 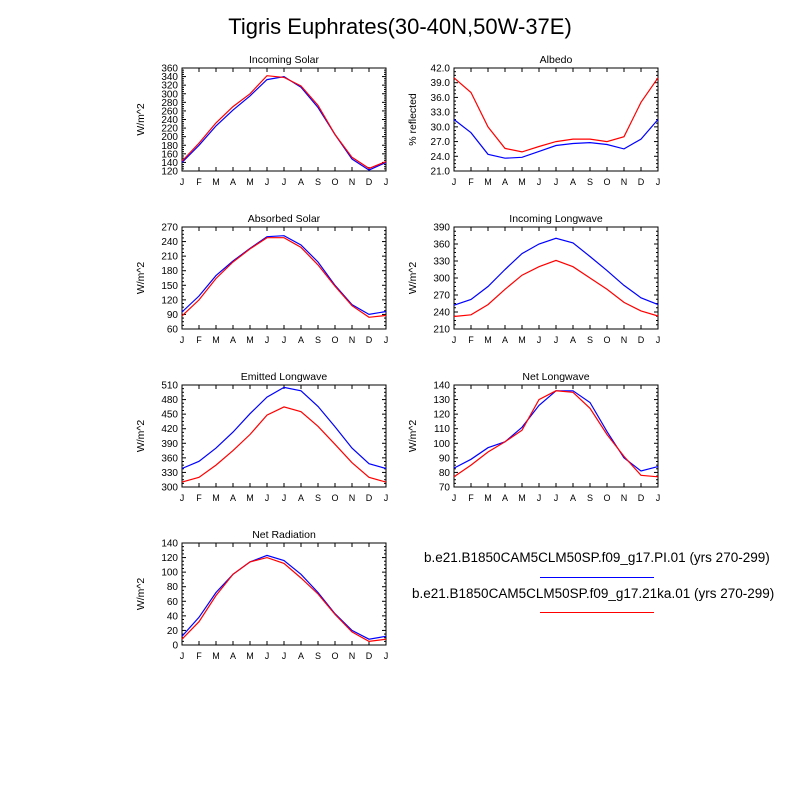 I want to click on y-tick-label: 39.0, so click(x=441, y=83).